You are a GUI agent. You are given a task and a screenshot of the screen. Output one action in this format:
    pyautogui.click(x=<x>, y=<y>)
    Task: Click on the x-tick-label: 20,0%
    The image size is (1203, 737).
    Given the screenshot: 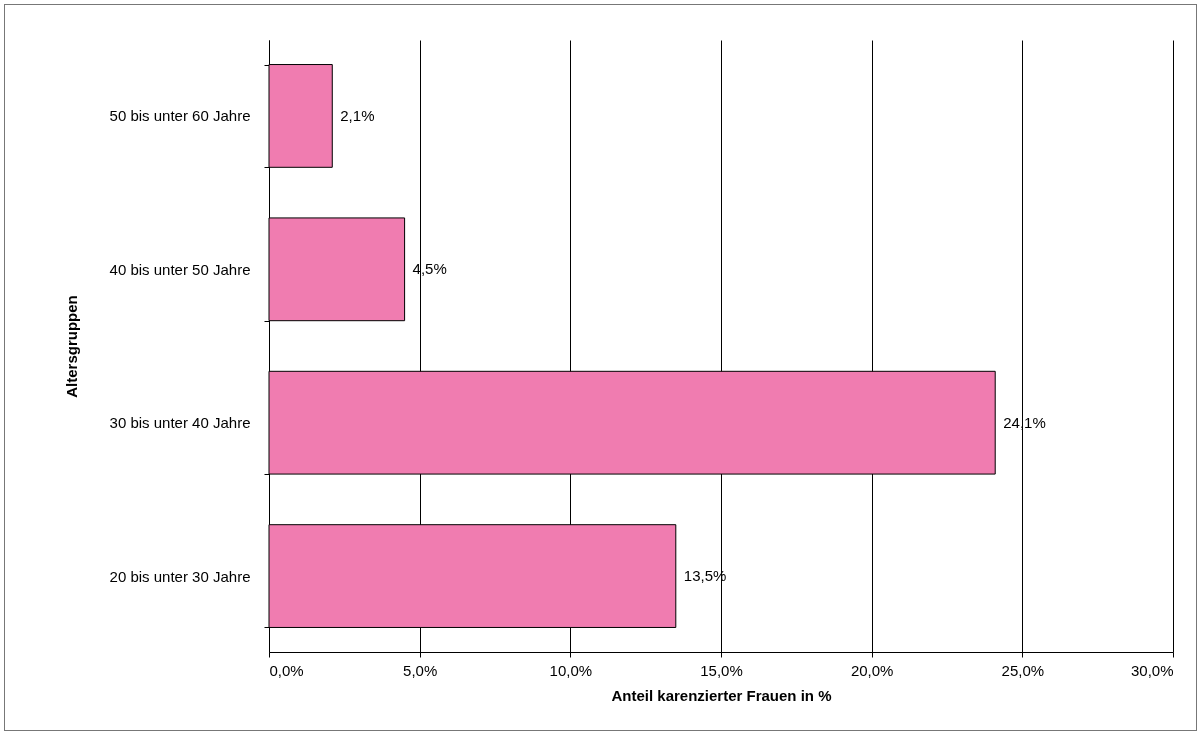 What is the action you would take?
    pyautogui.click(x=872, y=670)
    